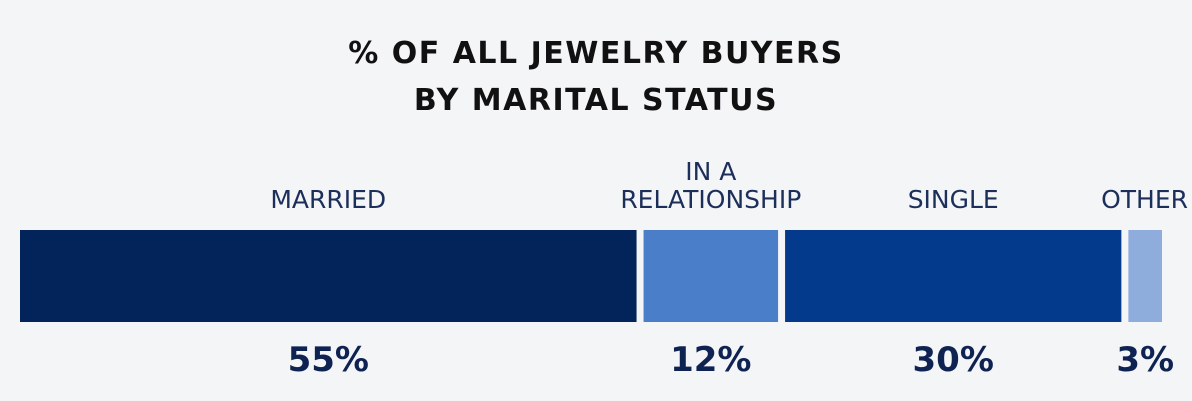 This screenshot has width=1192, height=401. What do you see at coordinates (328, 276) in the screenshot?
I see `bar-segment-married` at bounding box center [328, 276].